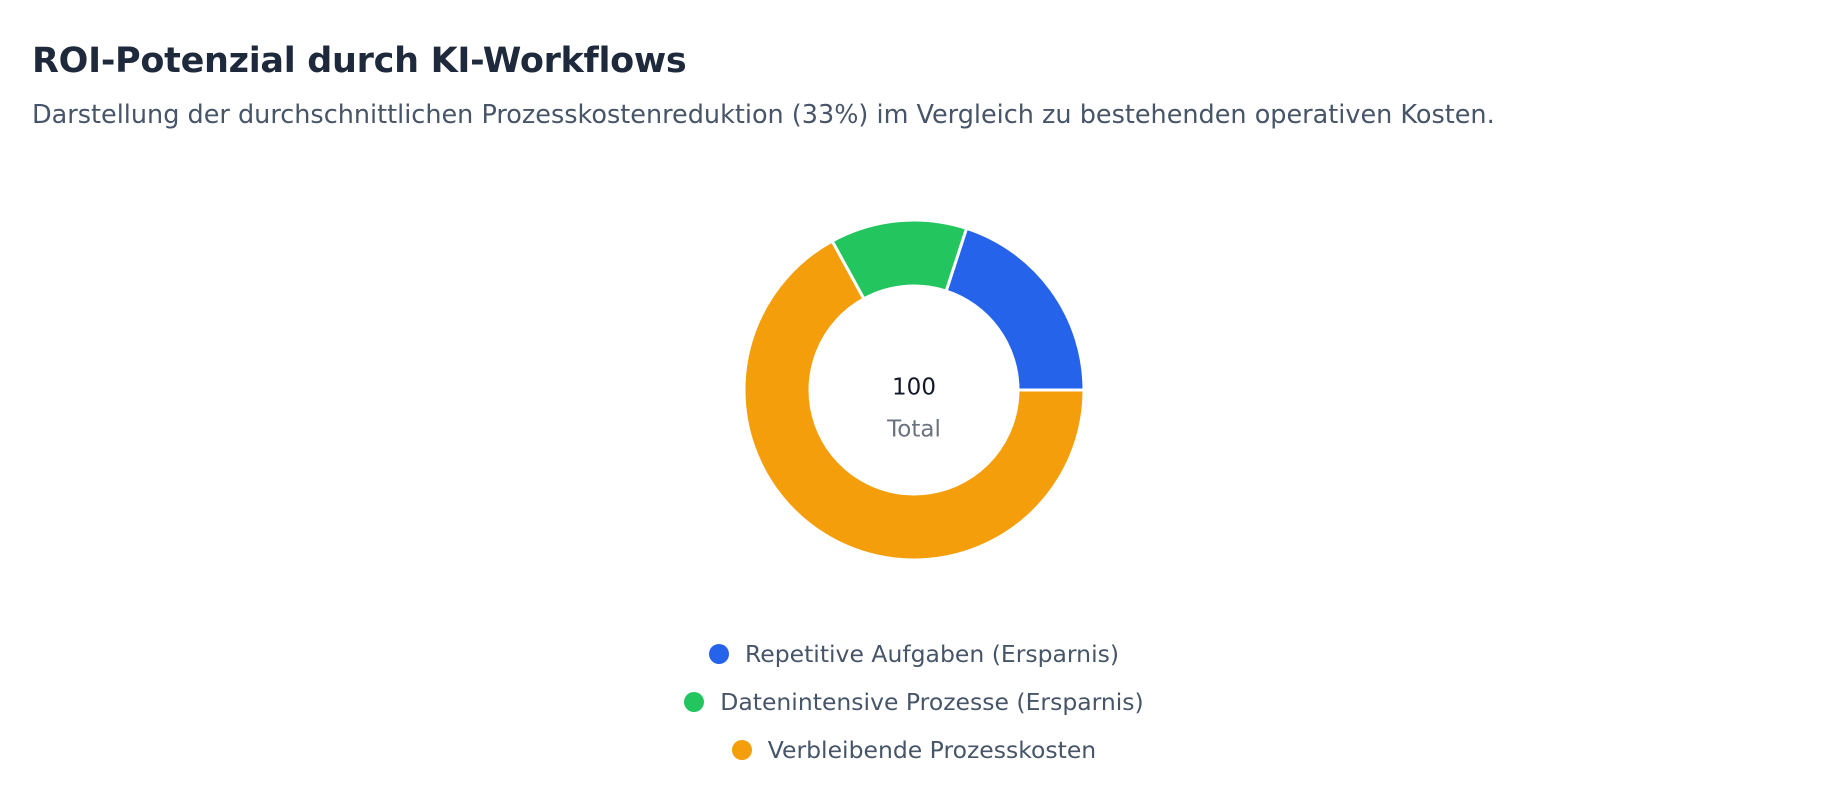 Image resolution: width=1828 pixels, height=800 pixels. What do you see at coordinates (359, 61) in the screenshot?
I see `chart-title: ROI-Potenzial durch KI-Workflows` at bounding box center [359, 61].